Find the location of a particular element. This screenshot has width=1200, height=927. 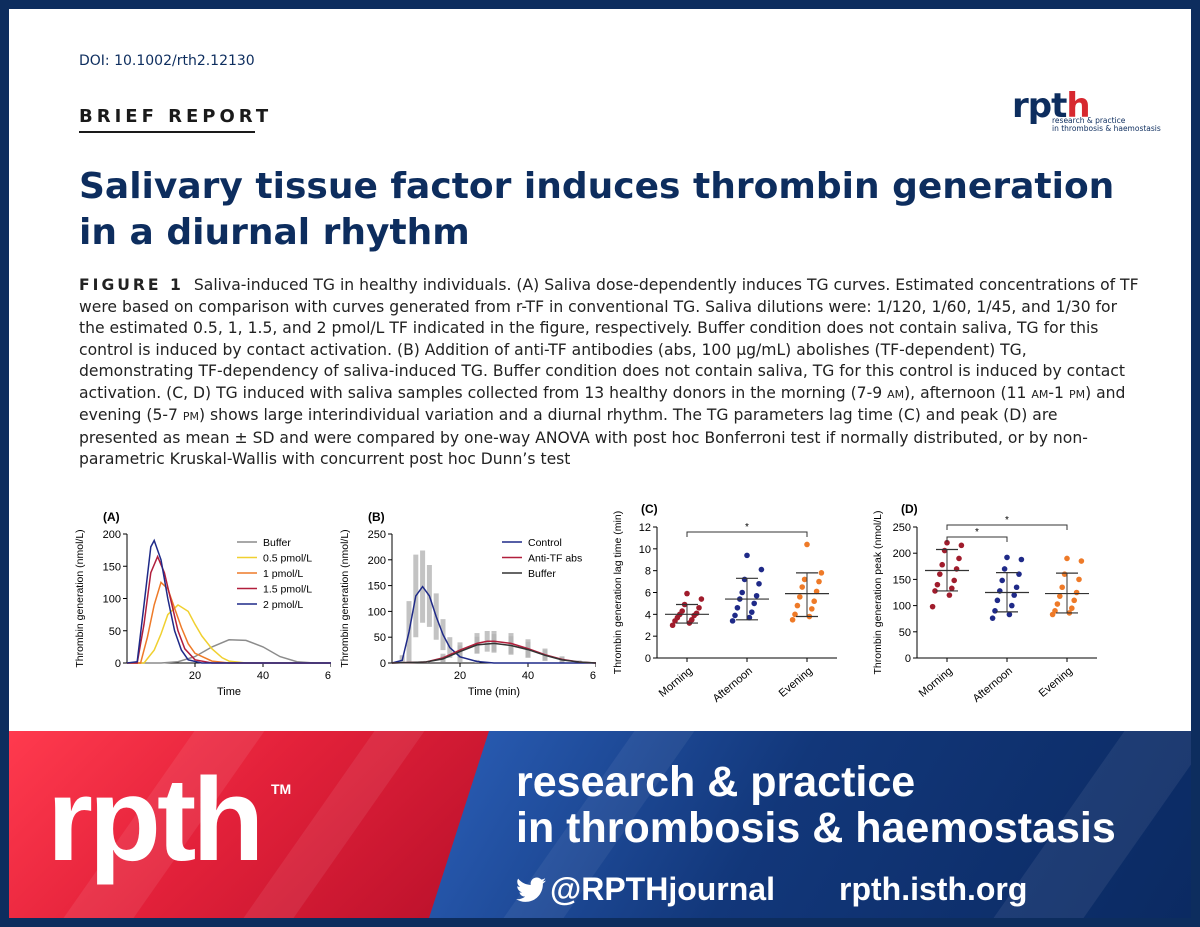

twitter-handle: @RPTHjournal is located at coordinates (645, 889).